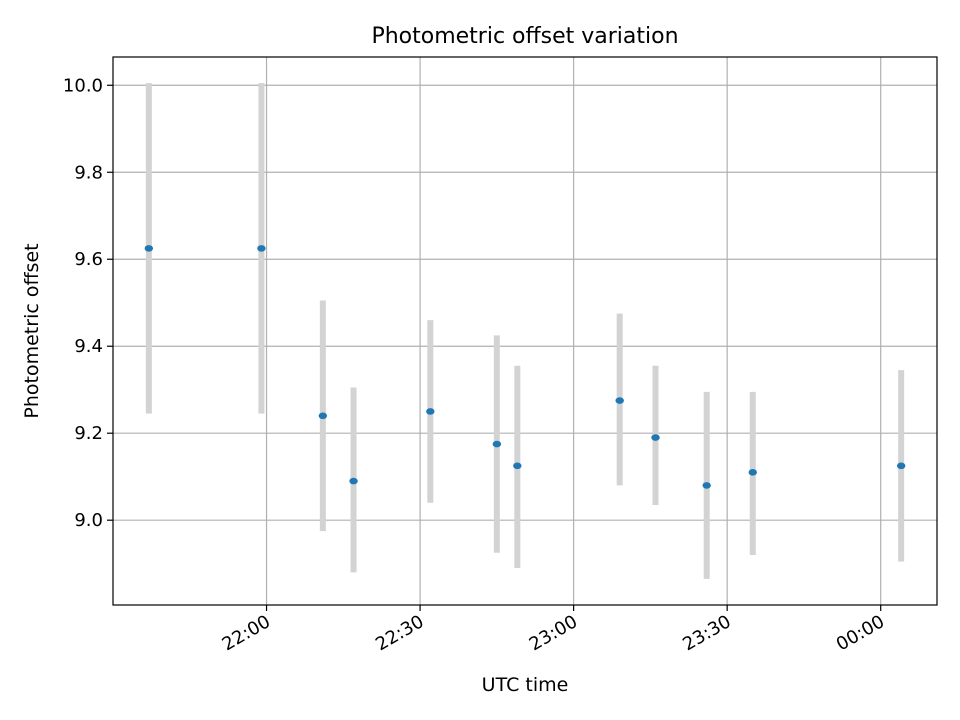 This screenshot has height=720, width=960. I want to click on y-tick-label: 9.6, so click(88, 259).